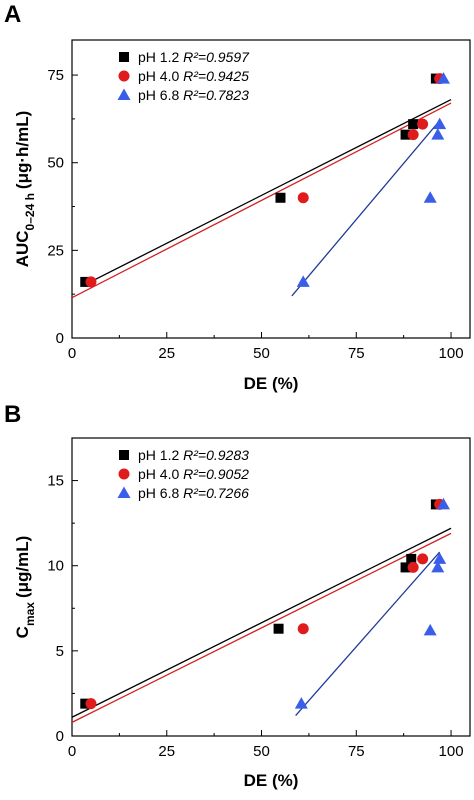  What do you see at coordinates (216, 76) in the screenshot?
I see `panel-a-legend-r2-2: R²=0.9425` at bounding box center [216, 76].